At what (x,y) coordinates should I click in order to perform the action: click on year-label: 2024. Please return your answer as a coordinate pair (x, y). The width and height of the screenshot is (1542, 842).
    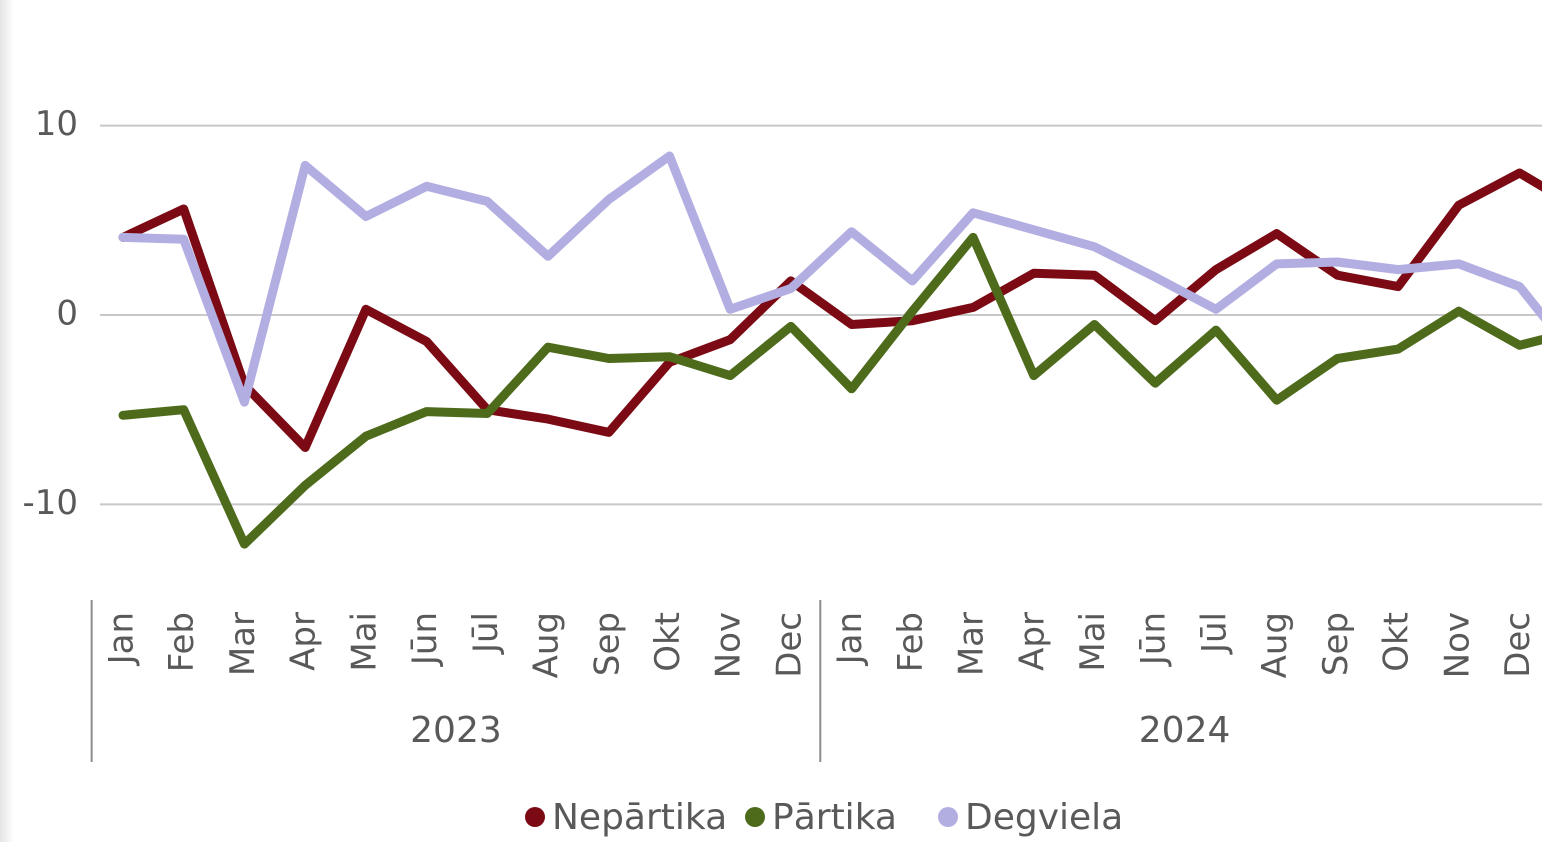
    Looking at the image, I should click on (1185, 730).